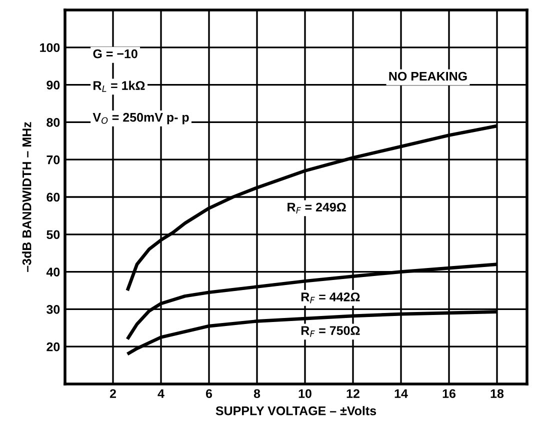 The image size is (539, 434). I want to click on x-axis-title: SUPPLY VOLTAGE – ±Volts, so click(296, 411).